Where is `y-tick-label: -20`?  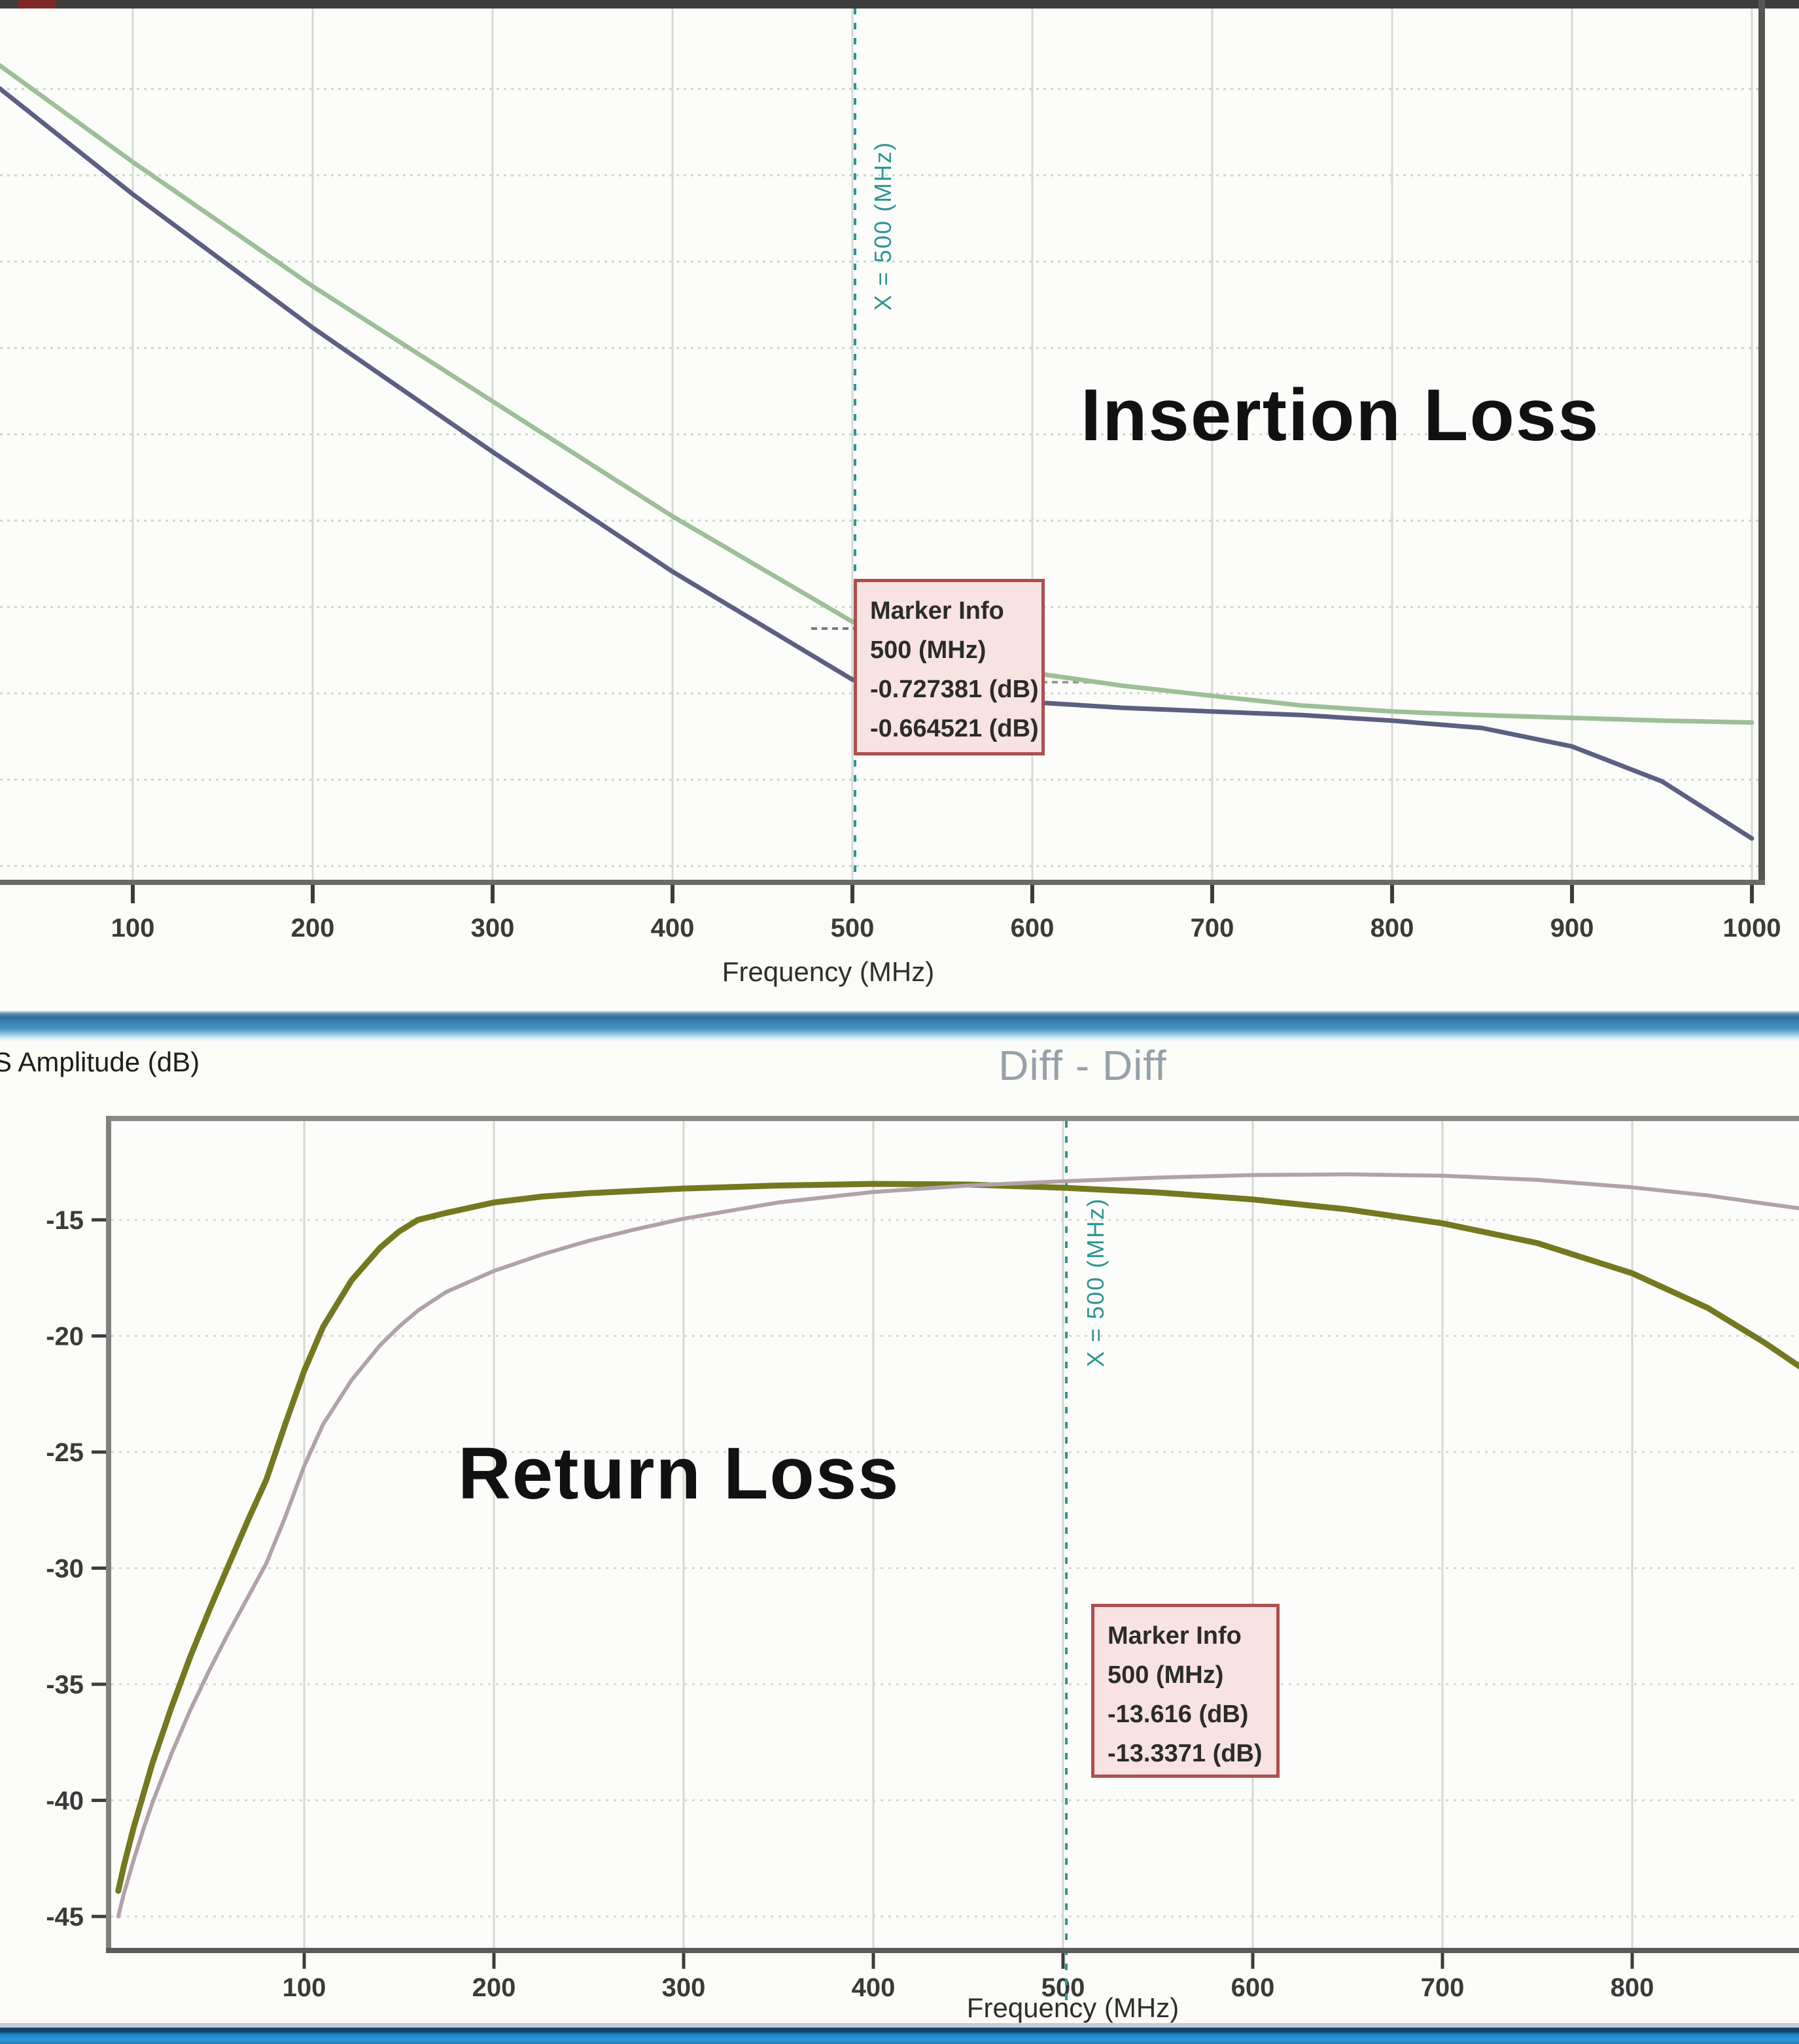 y-tick-label: -20 is located at coordinates (65, 1337).